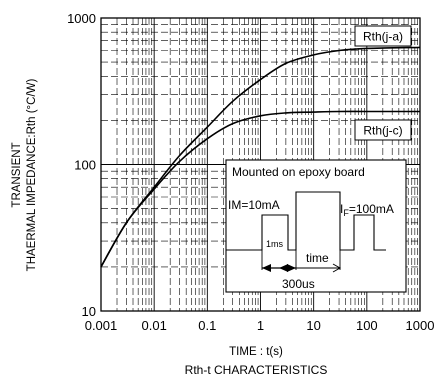 The image size is (437, 381). I want to click on pulse-waveform, so click(306, 221).